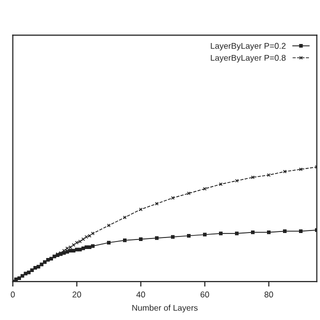 The width and height of the screenshot is (320, 320). What do you see at coordinates (141, 295) in the screenshot?
I see `x-tick-label: 40` at bounding box center [141, 295].